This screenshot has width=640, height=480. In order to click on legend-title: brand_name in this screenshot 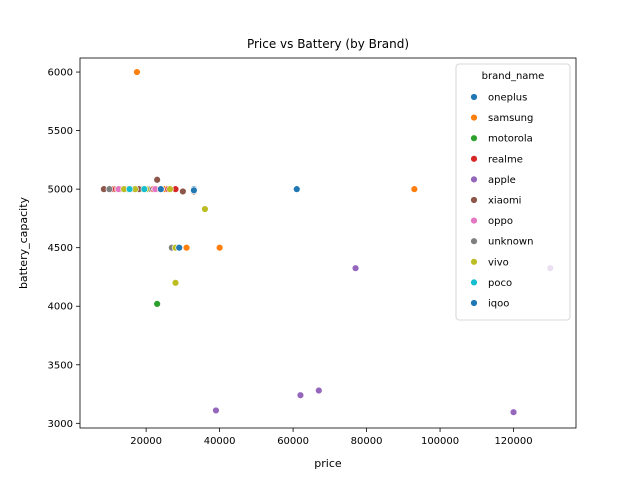, I will do `click(513, 76)`.